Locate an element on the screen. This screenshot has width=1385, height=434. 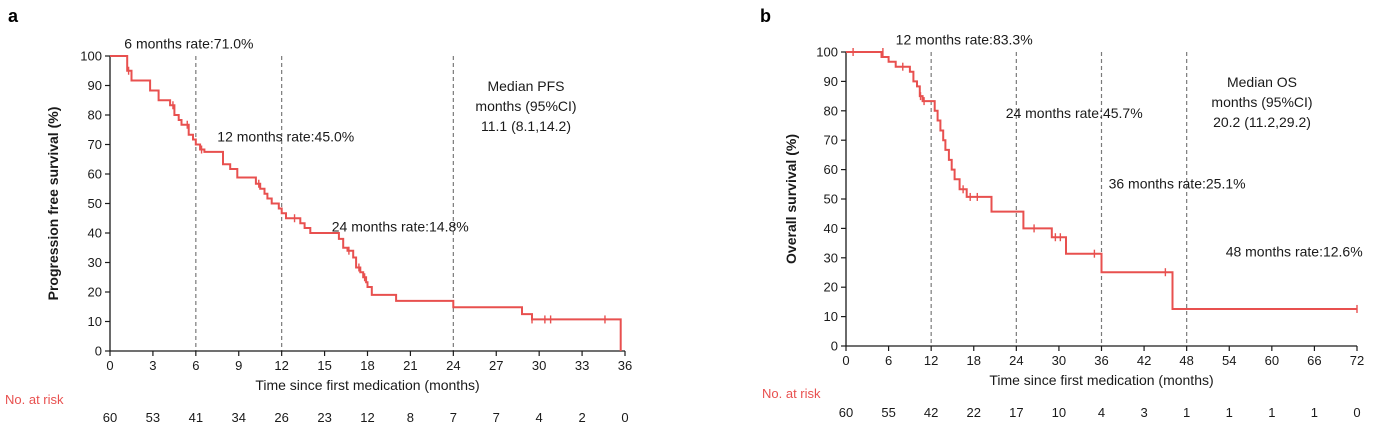
risk-value: 26 is located at coordinates (281, 417).